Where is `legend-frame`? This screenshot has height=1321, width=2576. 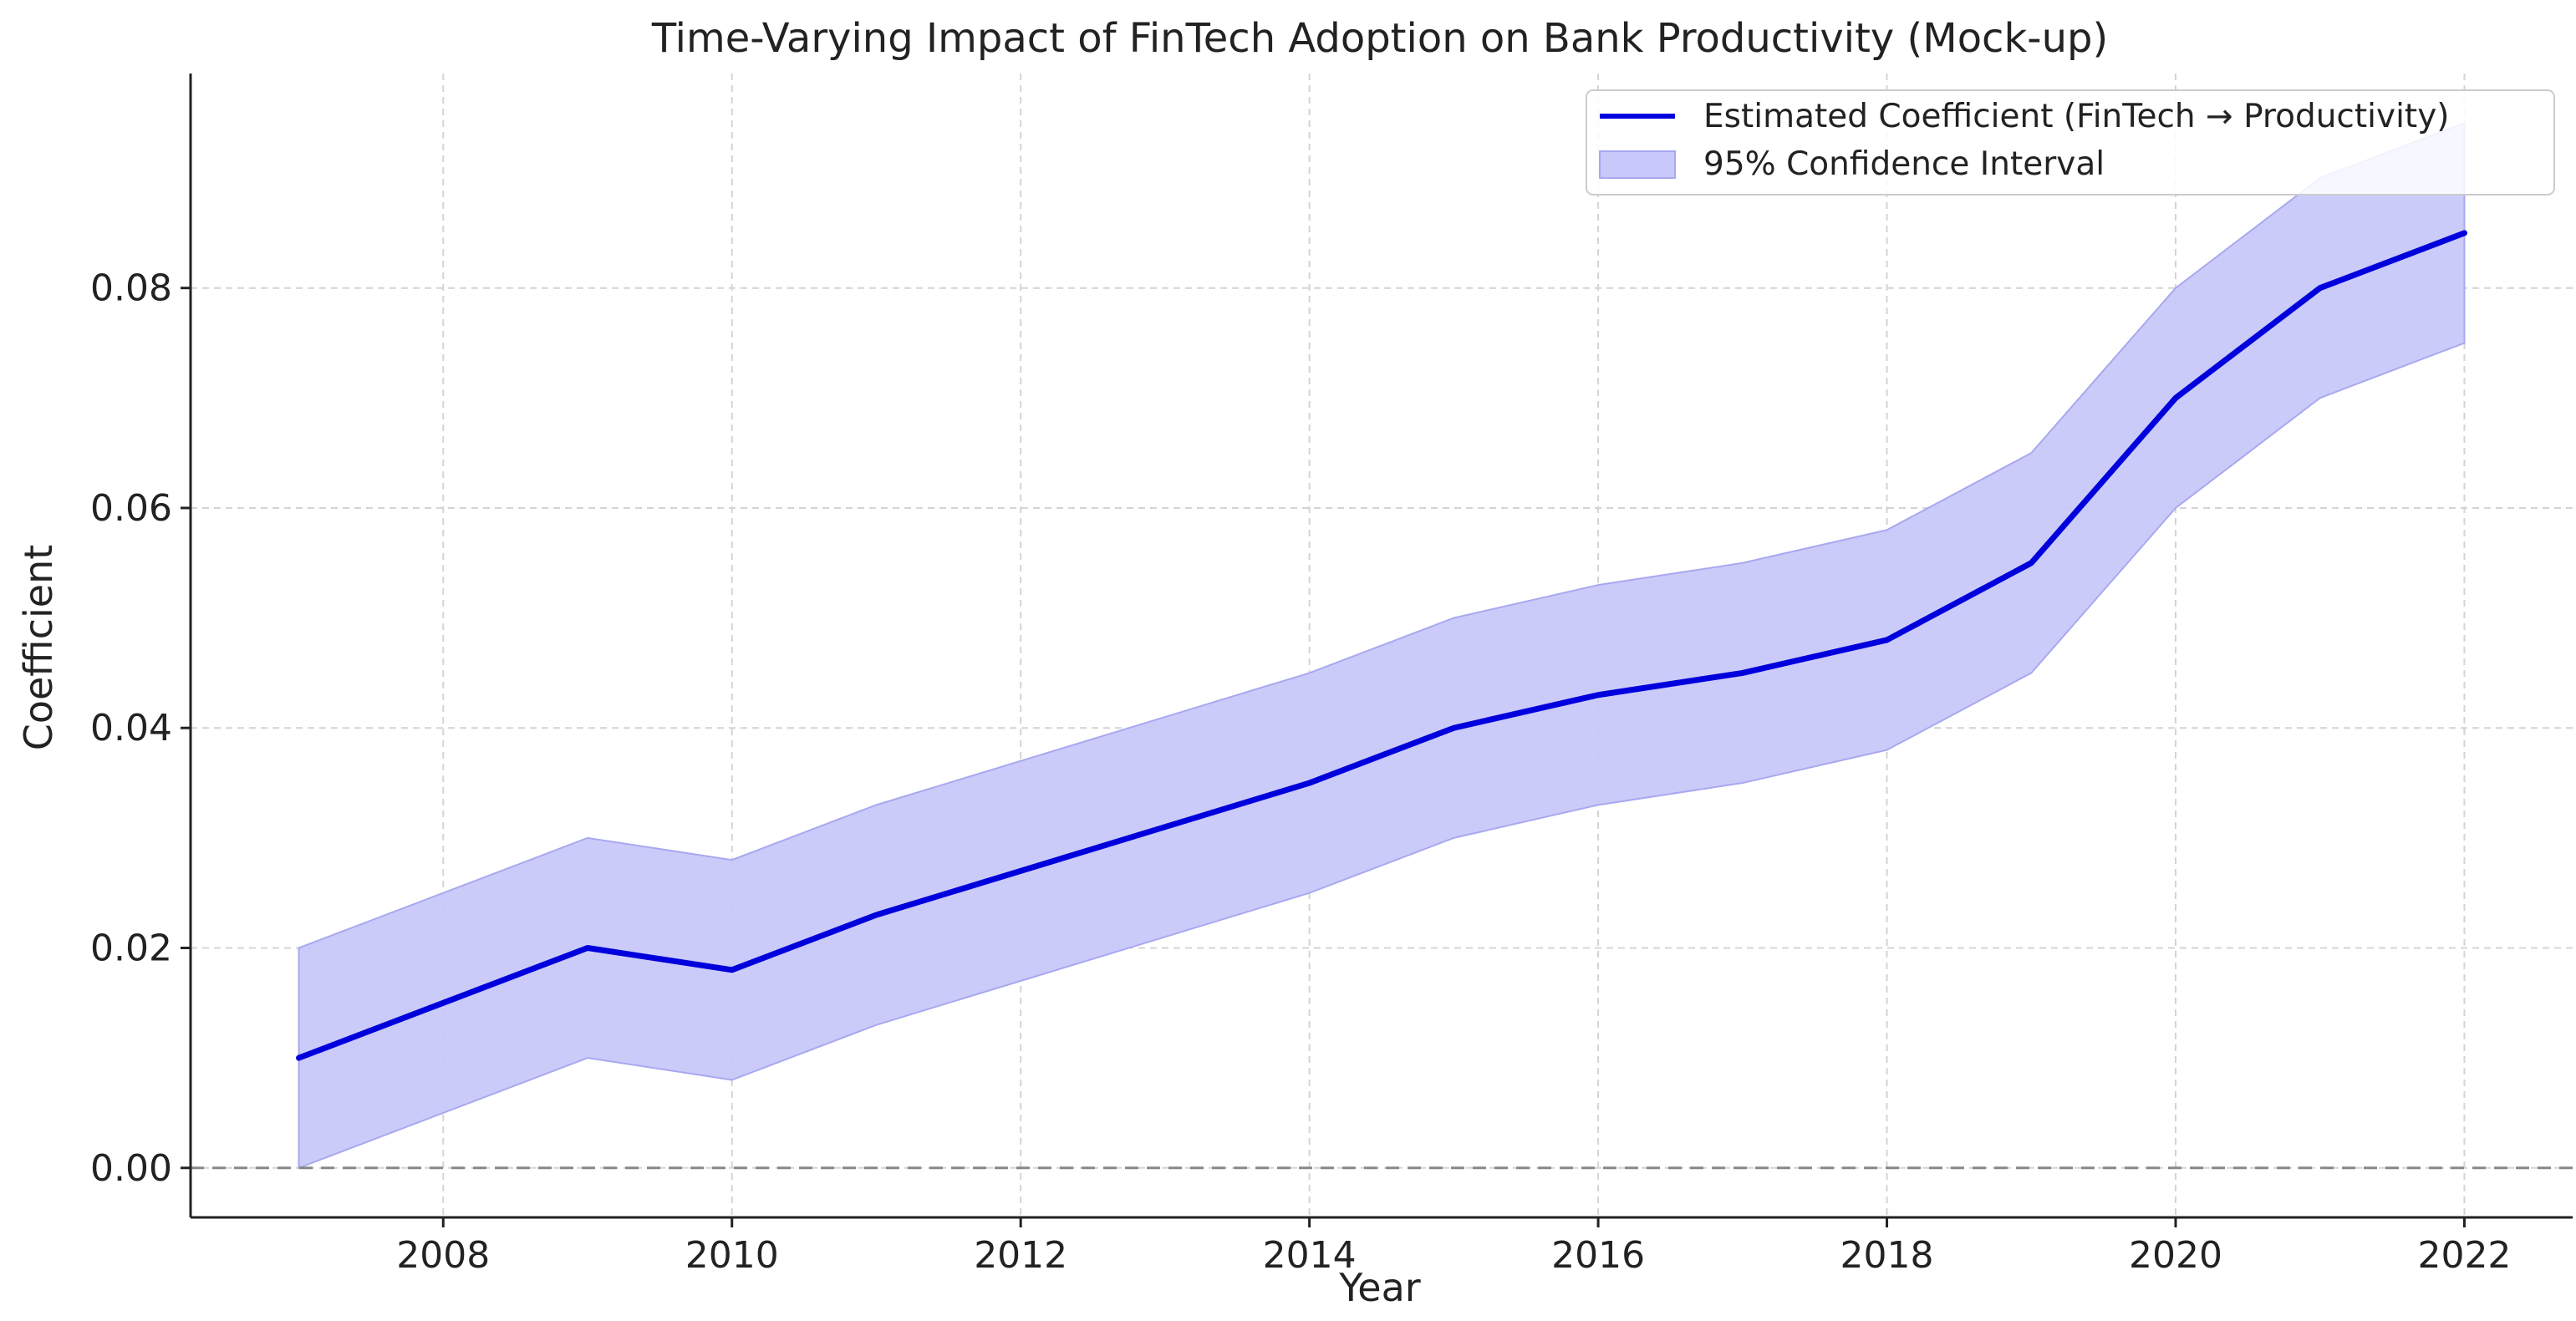 legend-frame is located at coordinates (2070, 142).